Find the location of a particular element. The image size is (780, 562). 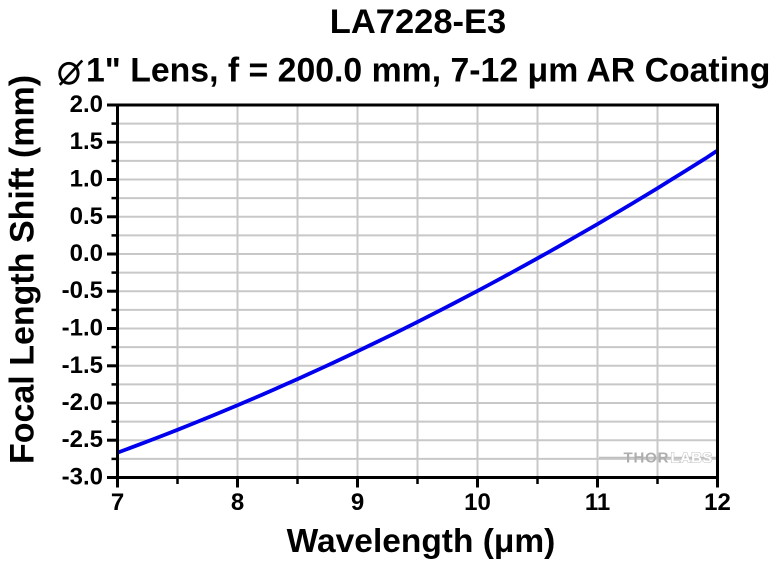

svg-text: Focal Length Shift (mm) is located at coordinates (23, 269).